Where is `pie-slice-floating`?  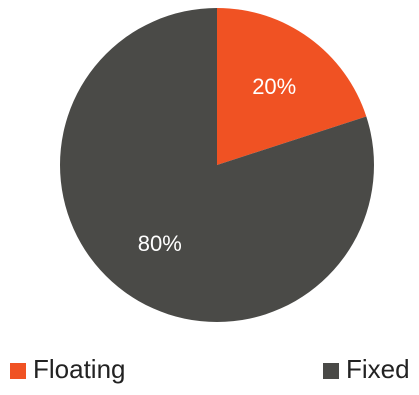 pie-slice-floating is located at coordinates (292, 86).